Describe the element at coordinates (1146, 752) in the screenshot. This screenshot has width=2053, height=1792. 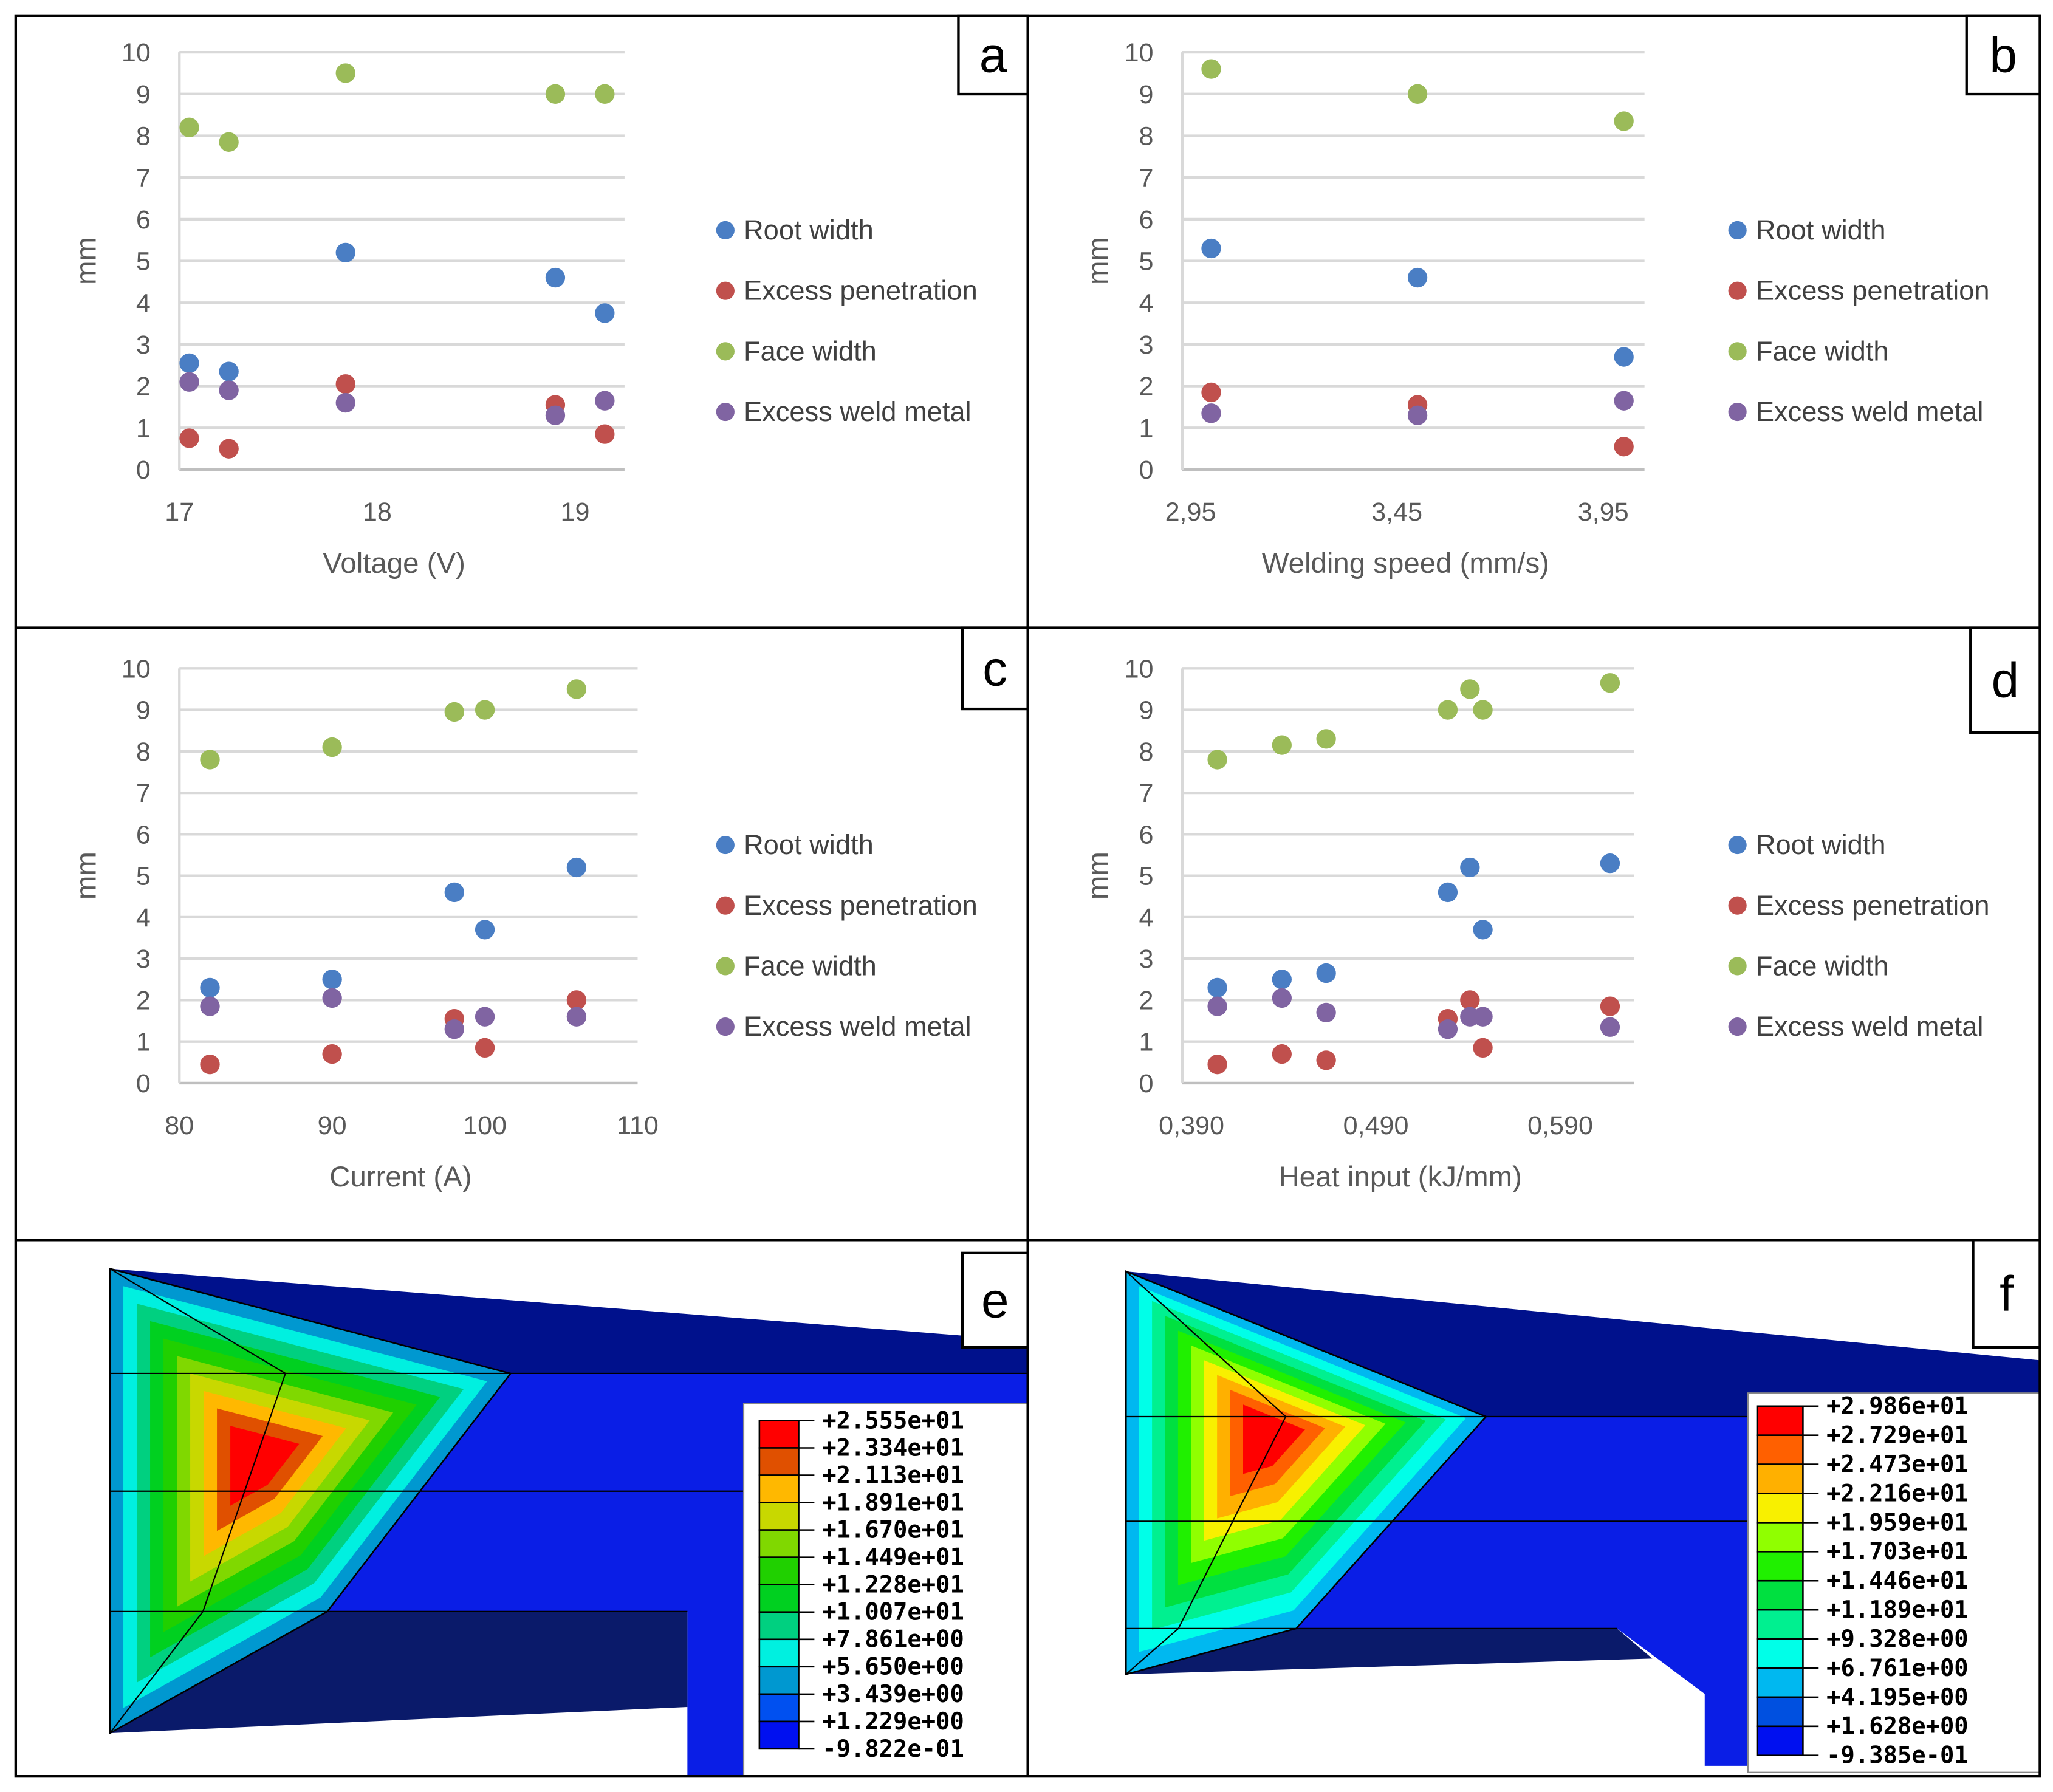
I see `y-tick-label: 8` at that location.